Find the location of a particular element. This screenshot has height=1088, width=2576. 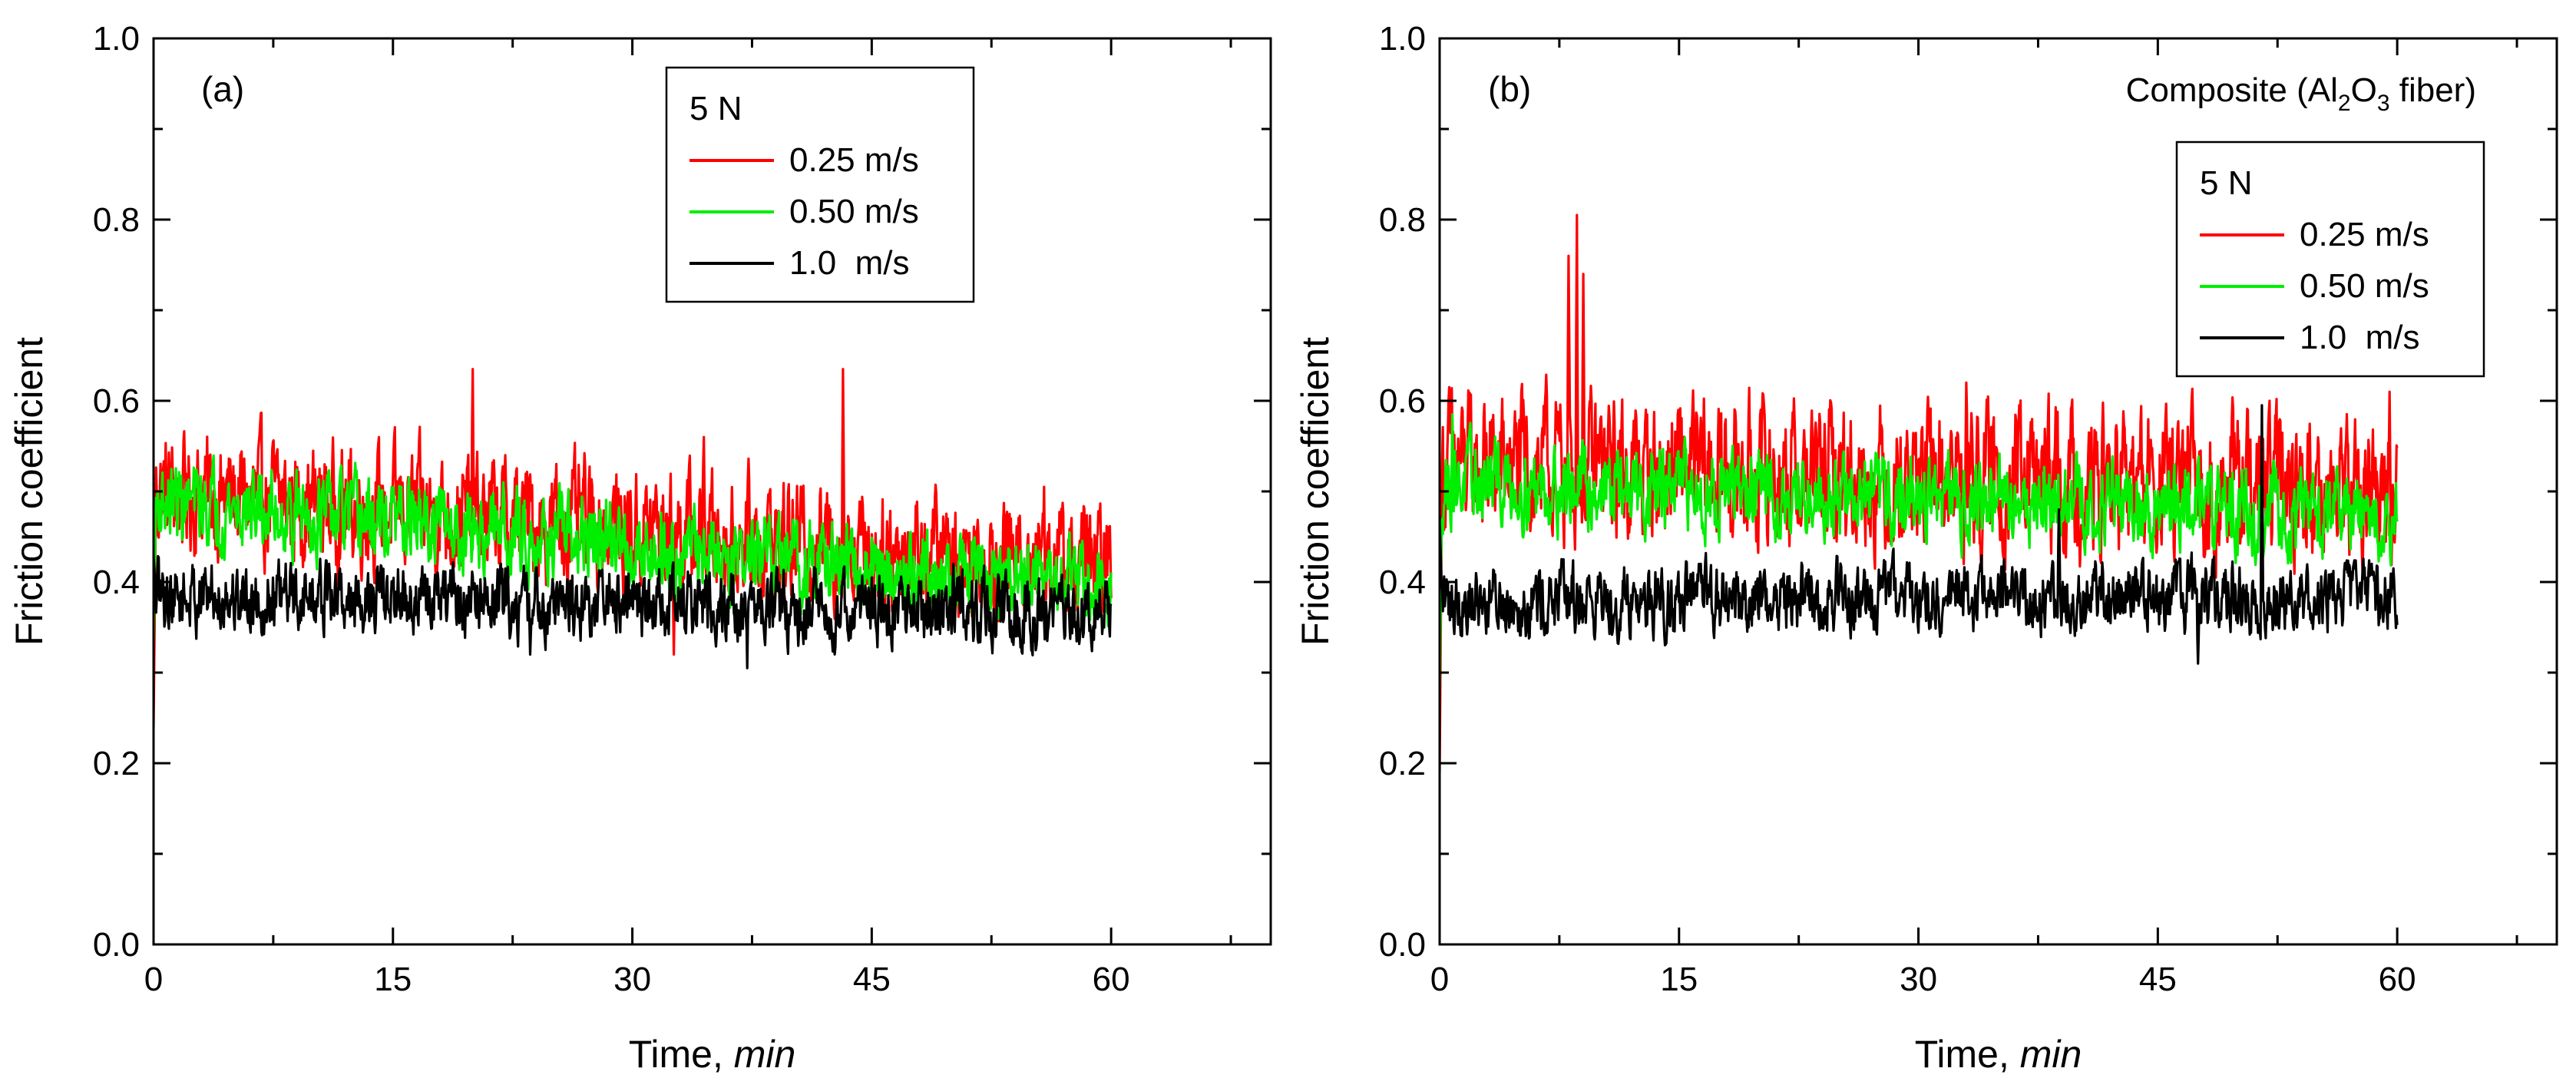

panel-label: (a) is located at coordinates (223, 89).